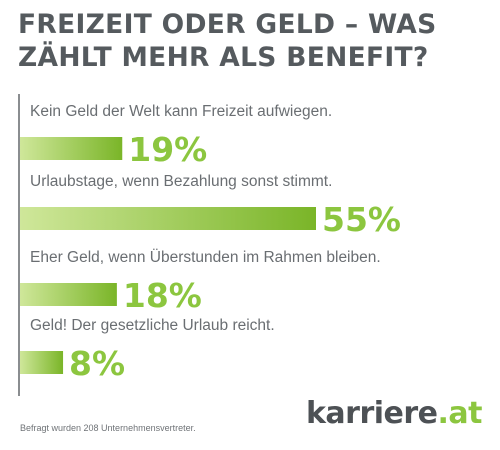 The image size is (500, 450). Describe the element at coordinates (97, 363) in the screenshot. I see `value-label: 8%` at that location.